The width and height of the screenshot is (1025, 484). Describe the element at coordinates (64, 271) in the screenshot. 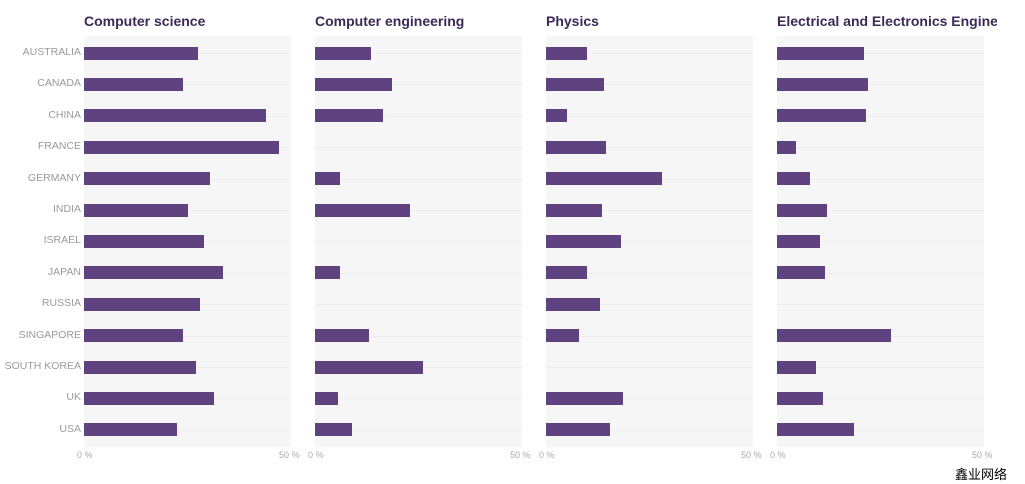

I see `category-label: JAPAN` at that location.